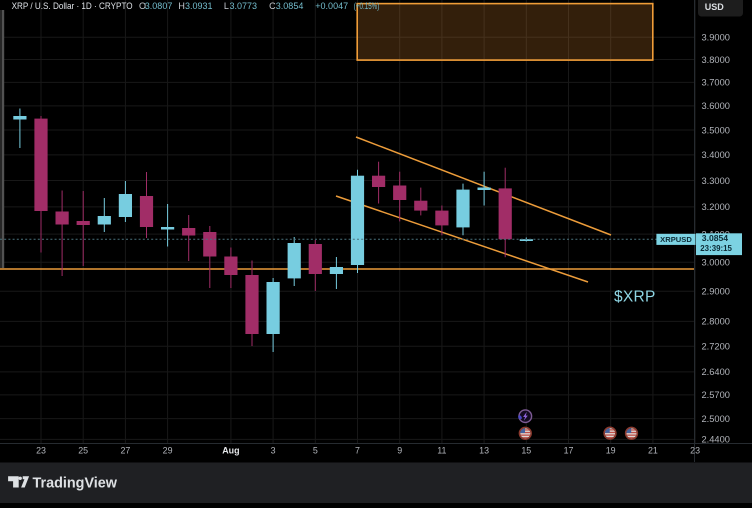  What do you see at coordinates (716, 207) in the screenshot?
I see `svg-text: 3.2000` at bounding box center [716, 207].